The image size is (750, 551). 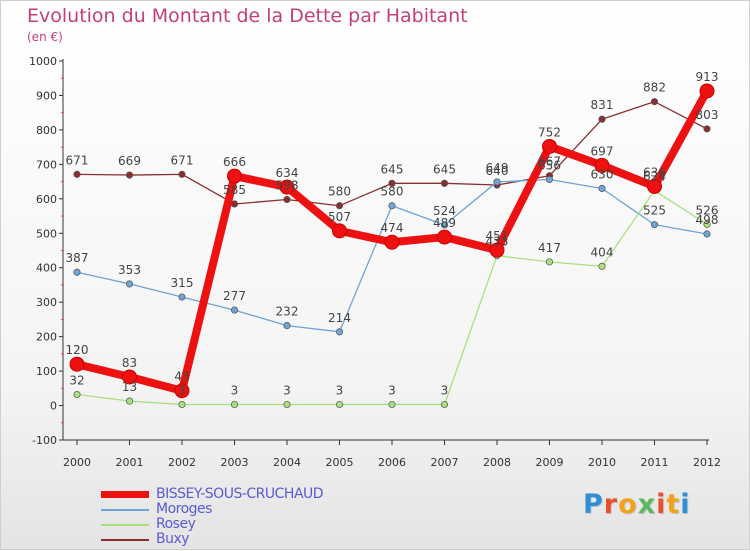 I want to click on x-tick-label: 2002, so click(x=182, y=462).